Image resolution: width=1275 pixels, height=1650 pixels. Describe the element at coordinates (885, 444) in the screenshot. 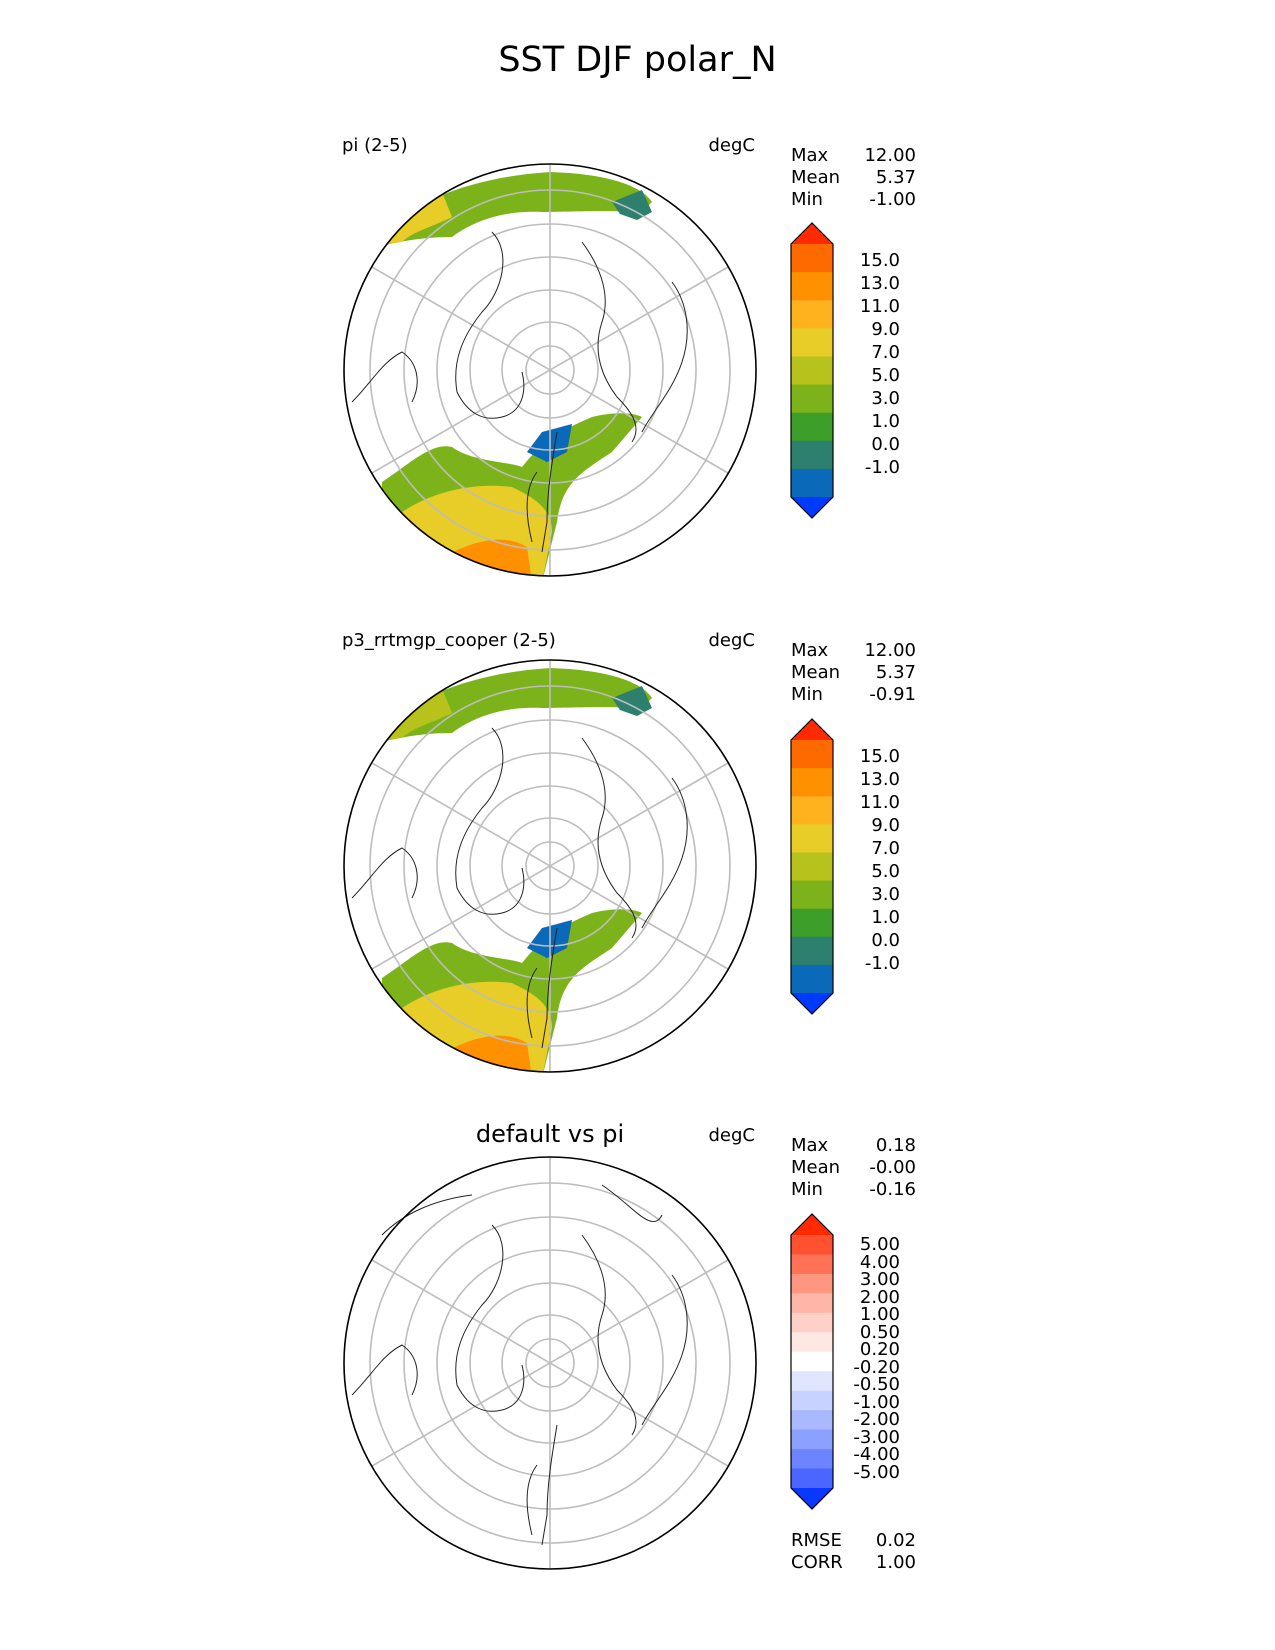

I see `cb-tick: 0.0` at that location.